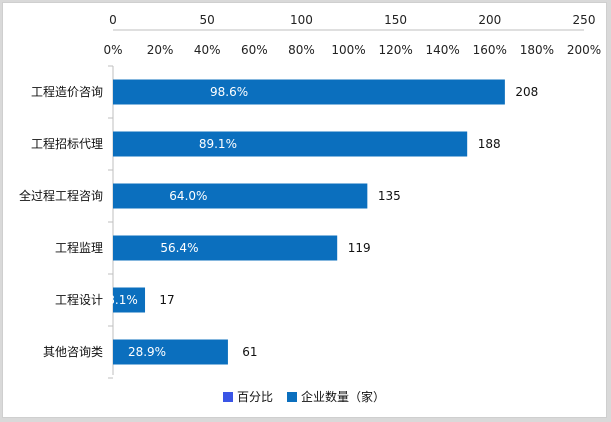  I want to click on category-label: 工程设计, so click(79, 299).